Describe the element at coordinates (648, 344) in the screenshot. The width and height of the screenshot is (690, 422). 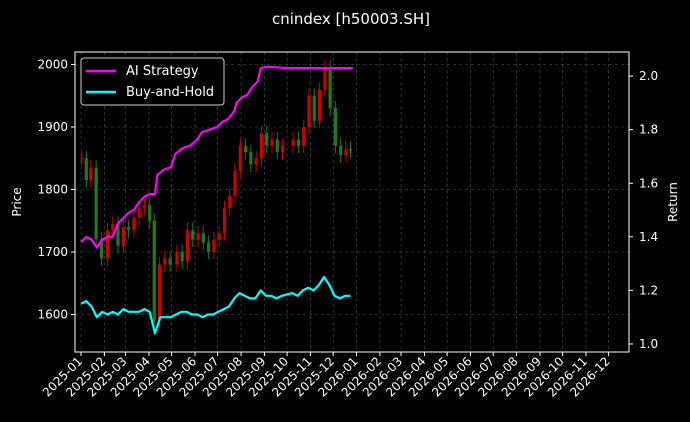
I see `right-tick-label: 1.0` at that location.